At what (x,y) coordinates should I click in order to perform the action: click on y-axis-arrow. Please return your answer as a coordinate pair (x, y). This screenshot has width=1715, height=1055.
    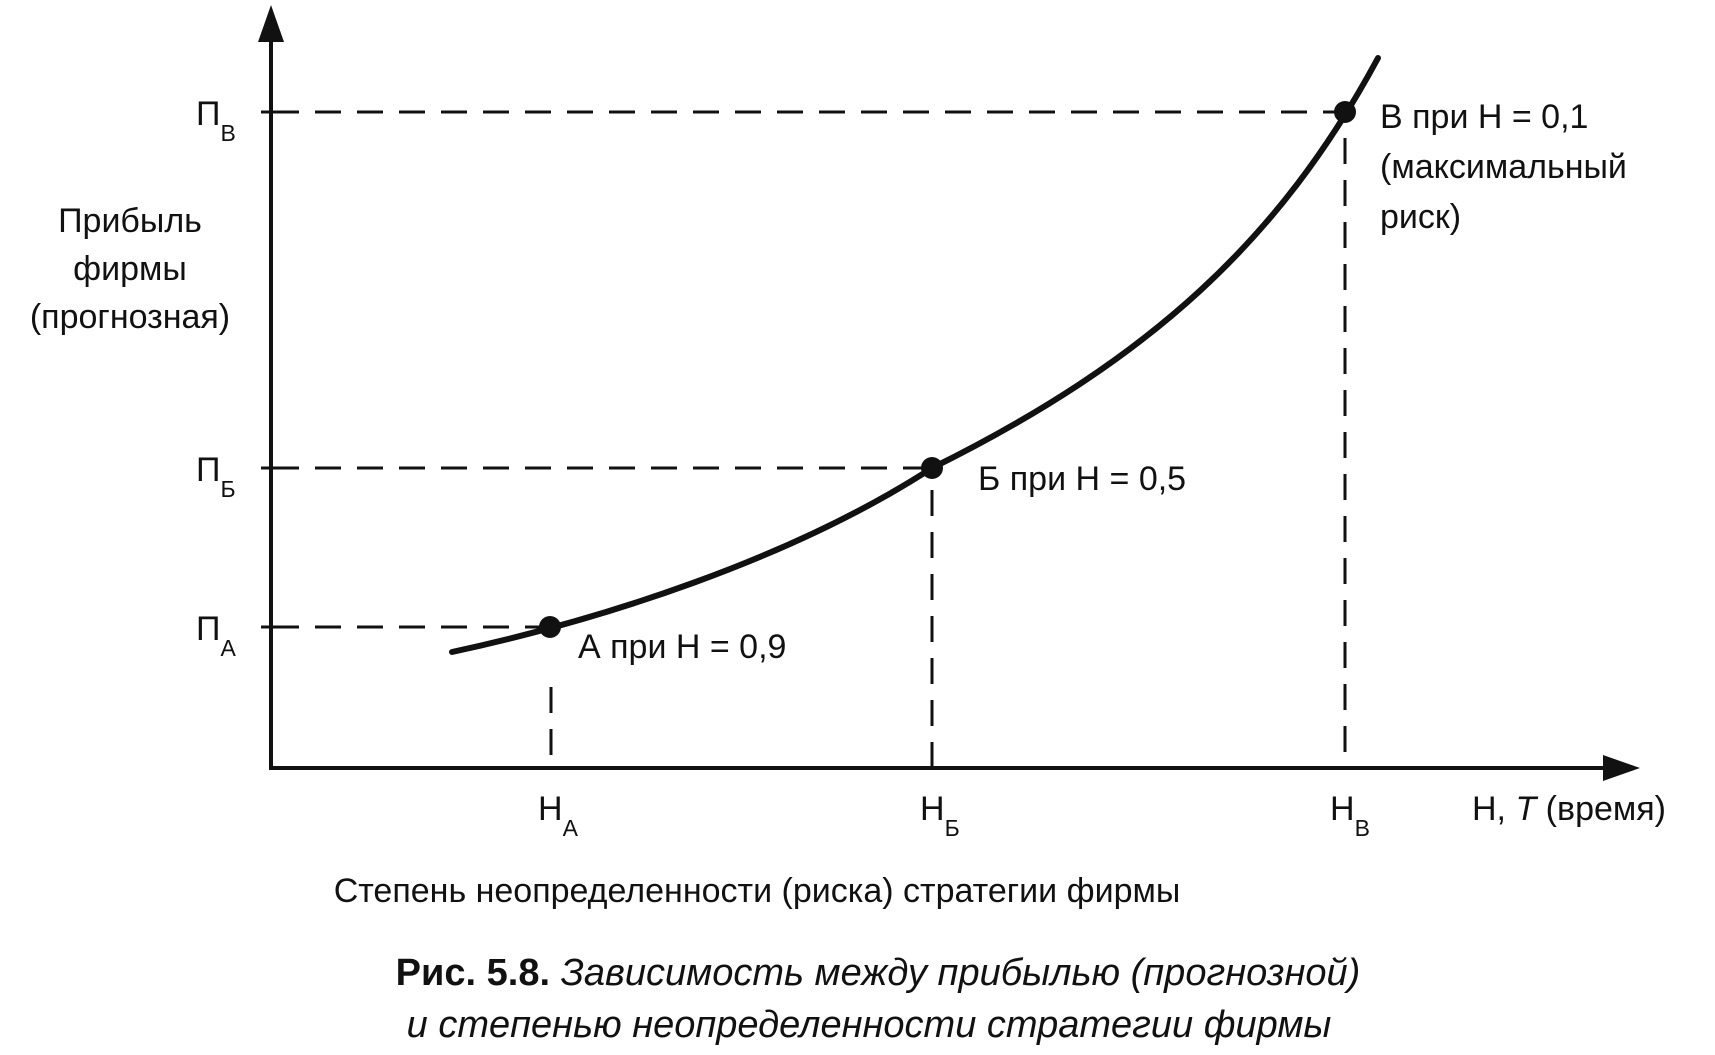
    Looking at the image, I should click on (271, 23).